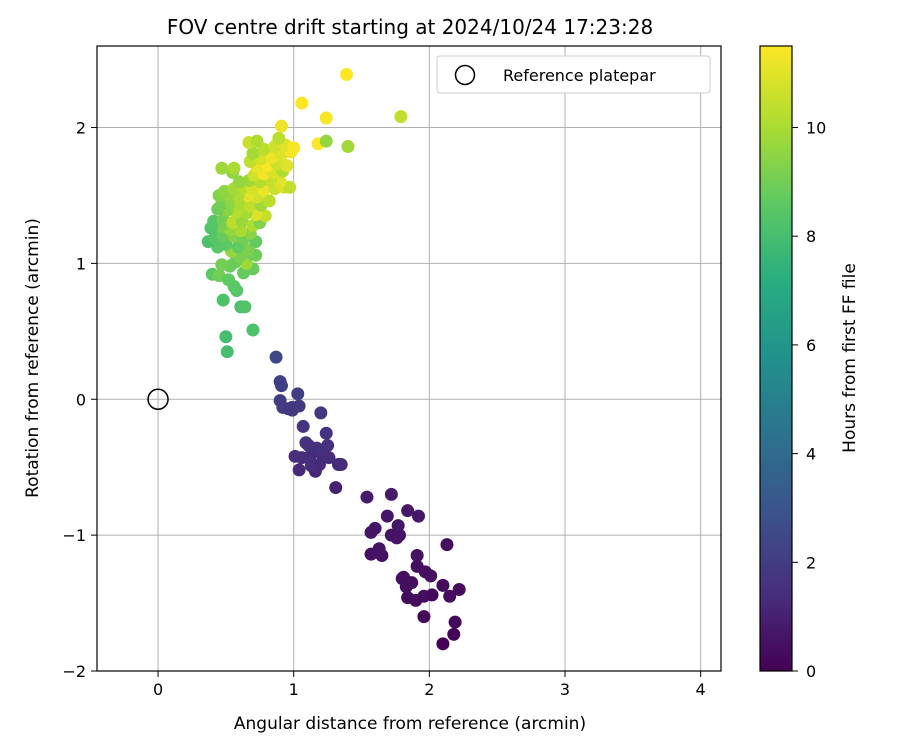  Describe the element at coordinates (811, 236) in the screenshot. I see `colorbar-tick-label: 8` at that location.